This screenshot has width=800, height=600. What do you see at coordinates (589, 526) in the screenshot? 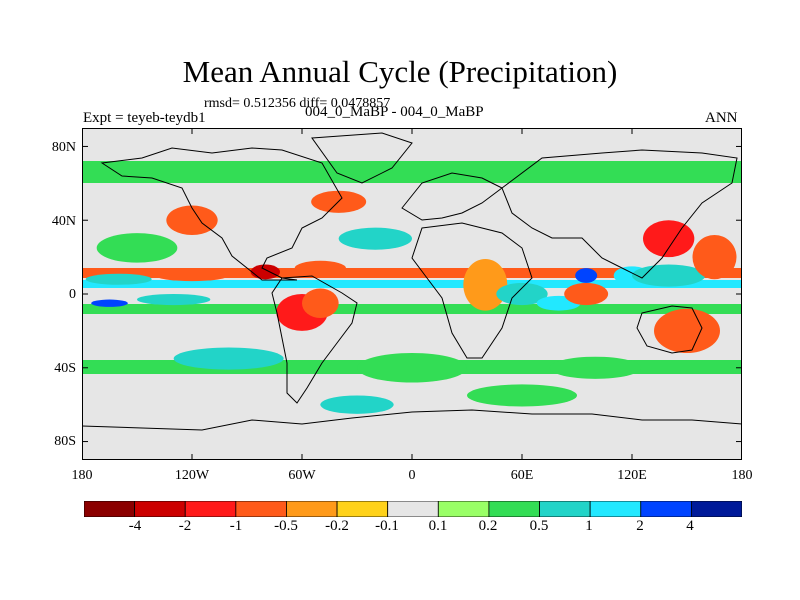
I see `colorbar-label-9: 1` at bounding box center [589, 526].